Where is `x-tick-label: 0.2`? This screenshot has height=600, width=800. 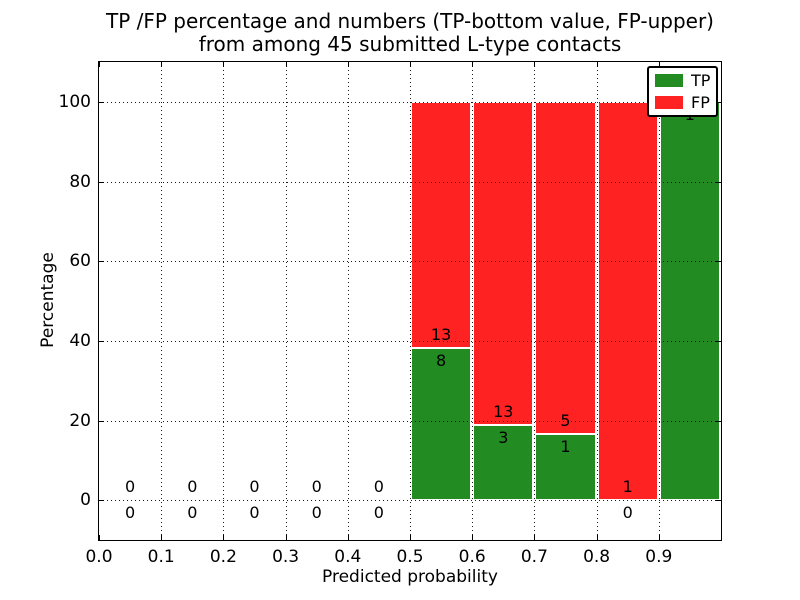
x-tick-label: 0.2 is located at coordinates (223, 557).